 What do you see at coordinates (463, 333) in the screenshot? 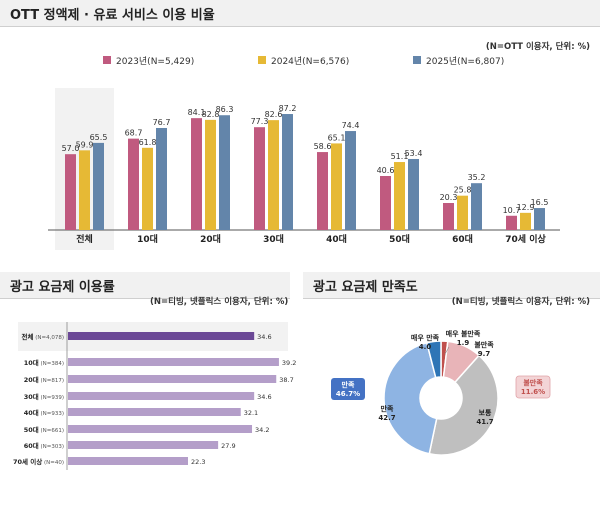
I see `slice-label-0: 매우 불만족` at bounding box center [463, 333].